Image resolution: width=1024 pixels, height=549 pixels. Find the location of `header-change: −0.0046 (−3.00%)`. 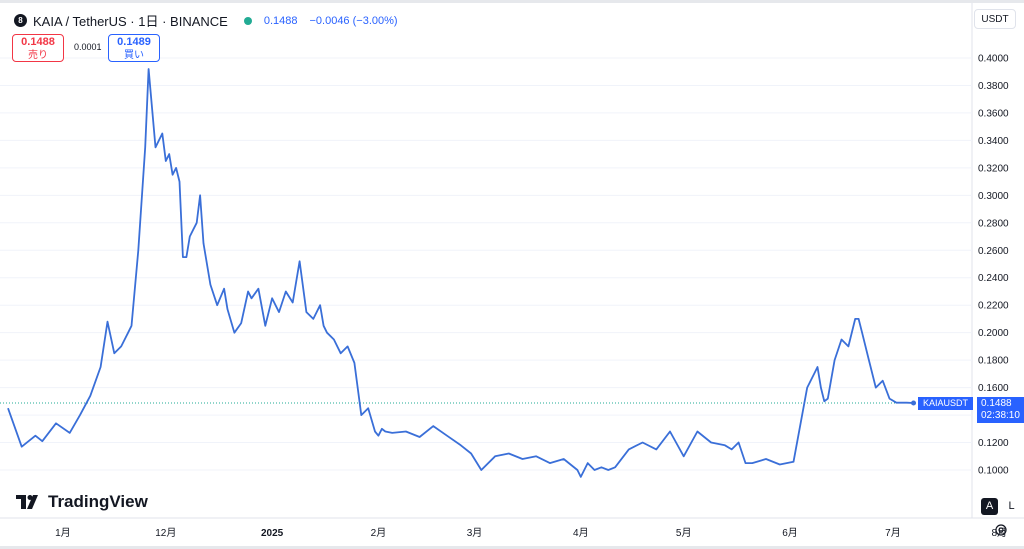

header-change: −0.0046 (−3.00%) is located at coordinates (353, 20).